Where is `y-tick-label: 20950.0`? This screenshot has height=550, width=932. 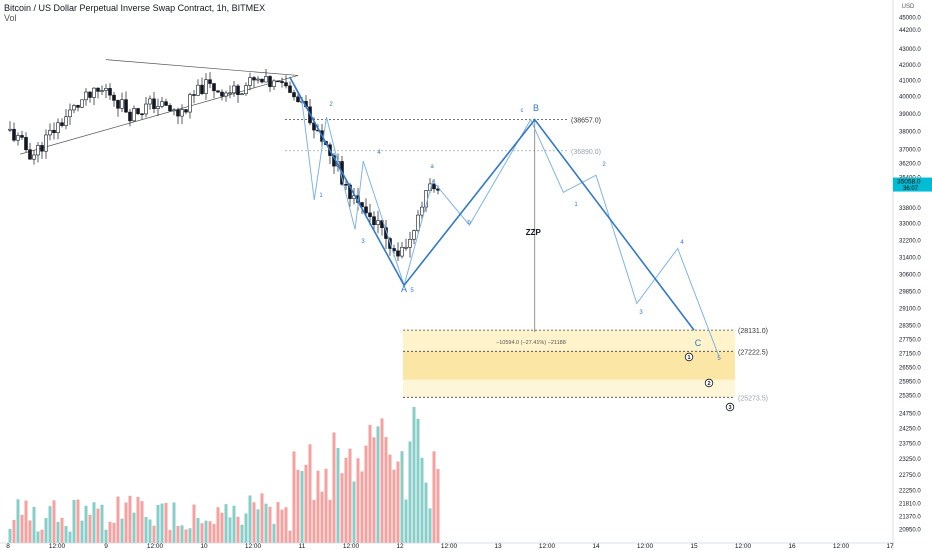
y-tick-label: 20950.0 is located at coordinates (910, 531).